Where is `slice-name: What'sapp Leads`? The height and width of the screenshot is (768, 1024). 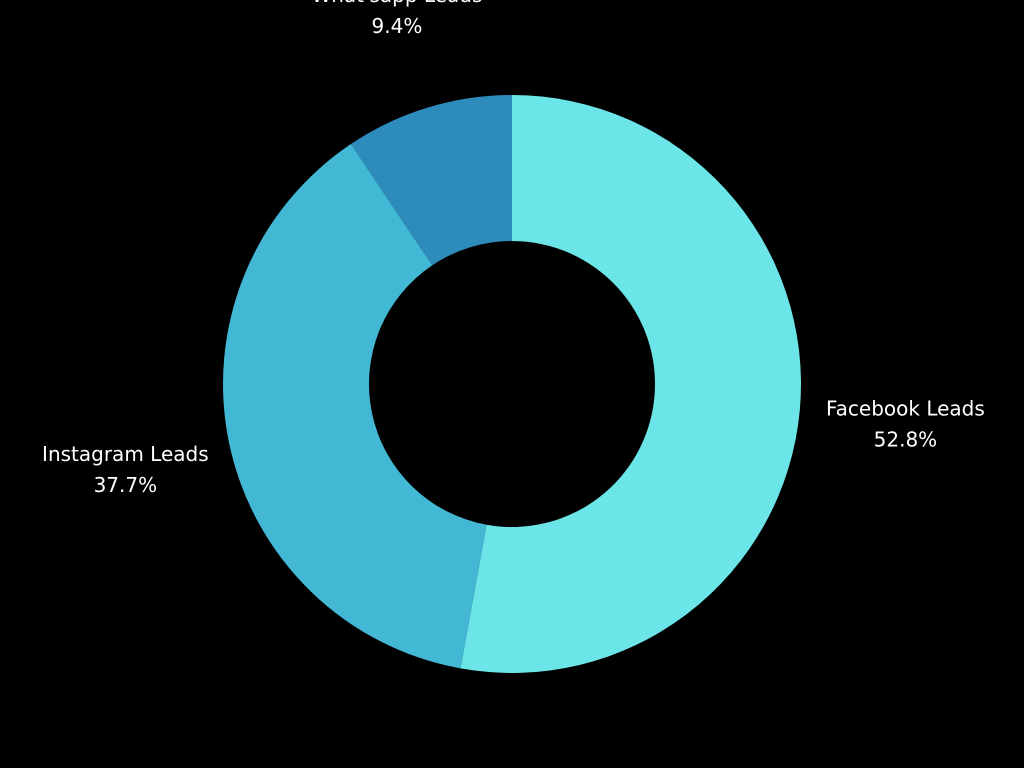 slice-name: What'sapp Leads is located at coordinates (396, 3).